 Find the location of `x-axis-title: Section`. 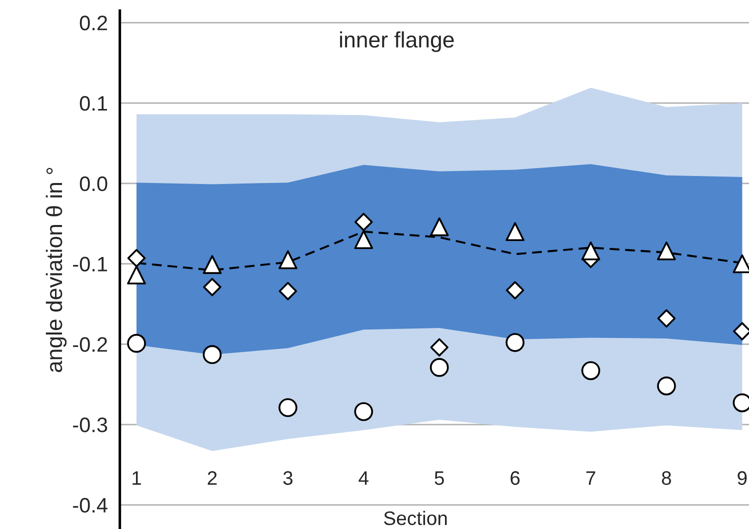

x-axis-title: Section is located at coordinates (415, 518).